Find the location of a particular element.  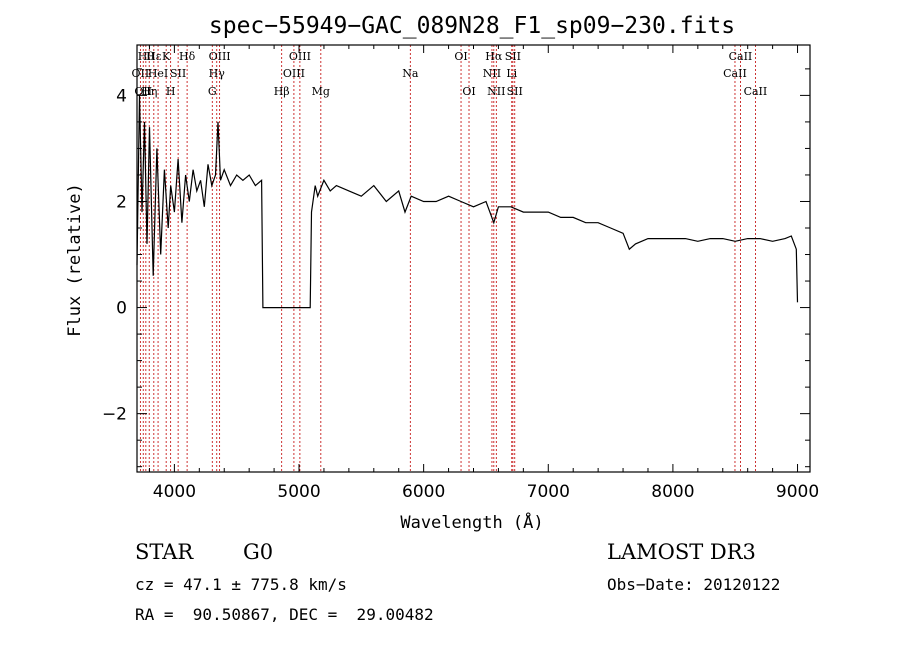

line-label-8: SII is located at coordinates (178, 73).